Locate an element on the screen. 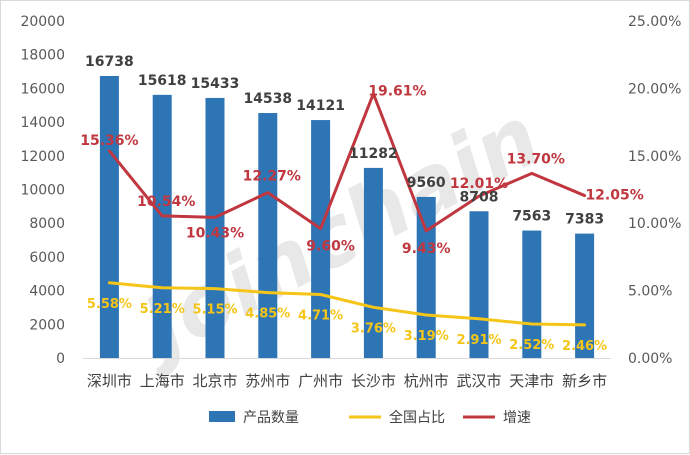  category-label: 苏州市 is located at coordinates (267, 381).